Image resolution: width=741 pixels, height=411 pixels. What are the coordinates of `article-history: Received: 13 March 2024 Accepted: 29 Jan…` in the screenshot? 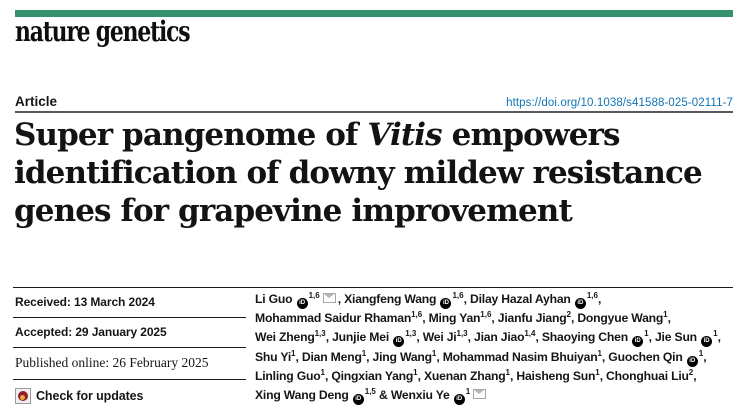 It's located at (129, 349).